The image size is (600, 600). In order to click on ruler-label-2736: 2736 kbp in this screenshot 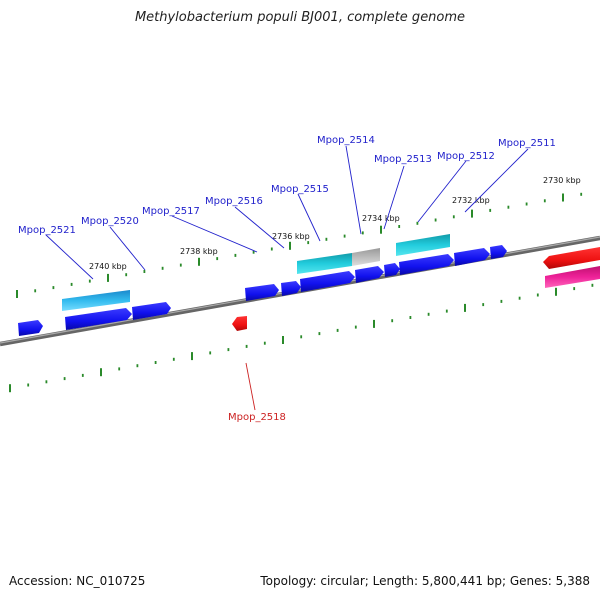, I will do `click(291, 236)`.